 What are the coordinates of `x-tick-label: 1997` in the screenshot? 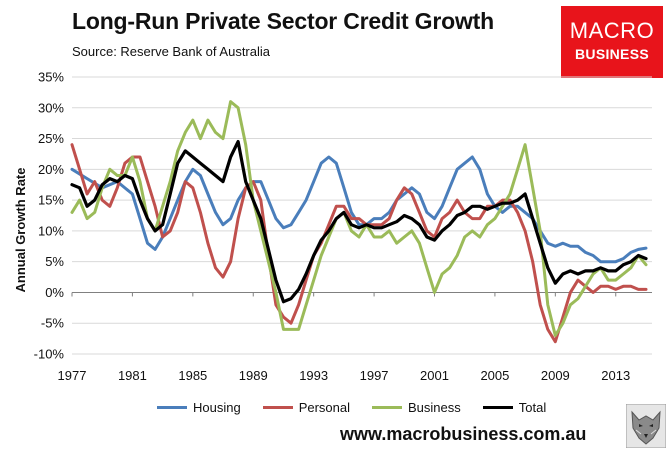 It's located at (374, 375).